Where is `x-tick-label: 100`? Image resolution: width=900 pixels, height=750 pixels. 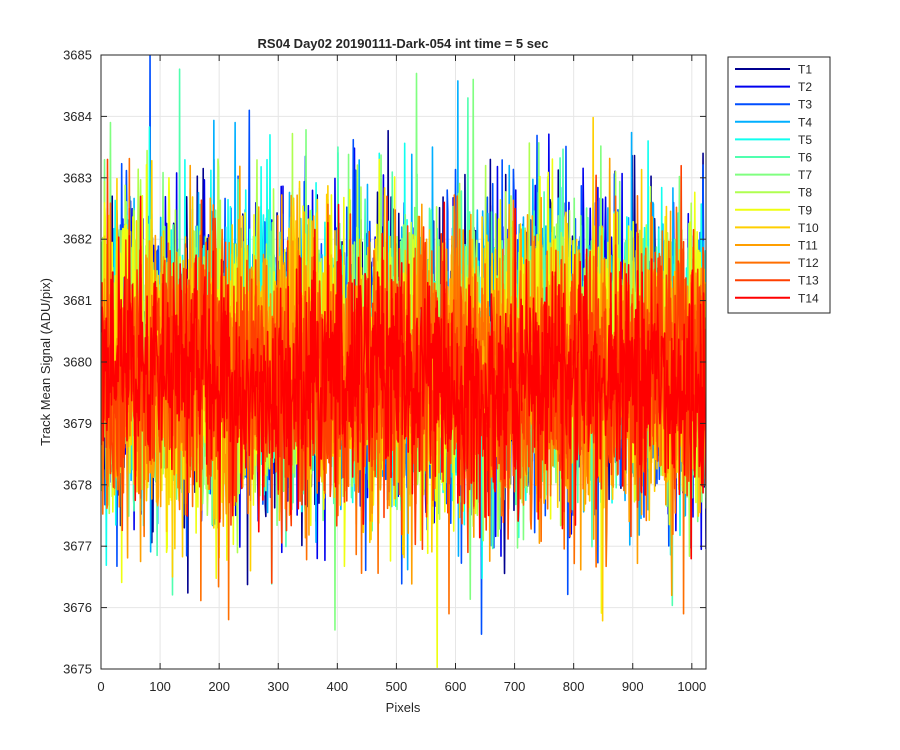 x-tick-label: 100 is located at coordinates (160, 686).